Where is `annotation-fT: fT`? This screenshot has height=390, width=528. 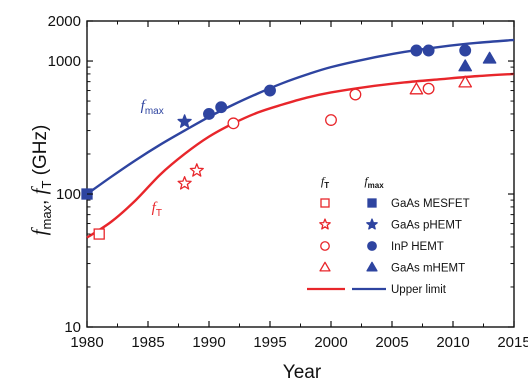 annotation-fT: fT is located at coordinates (157, 209).